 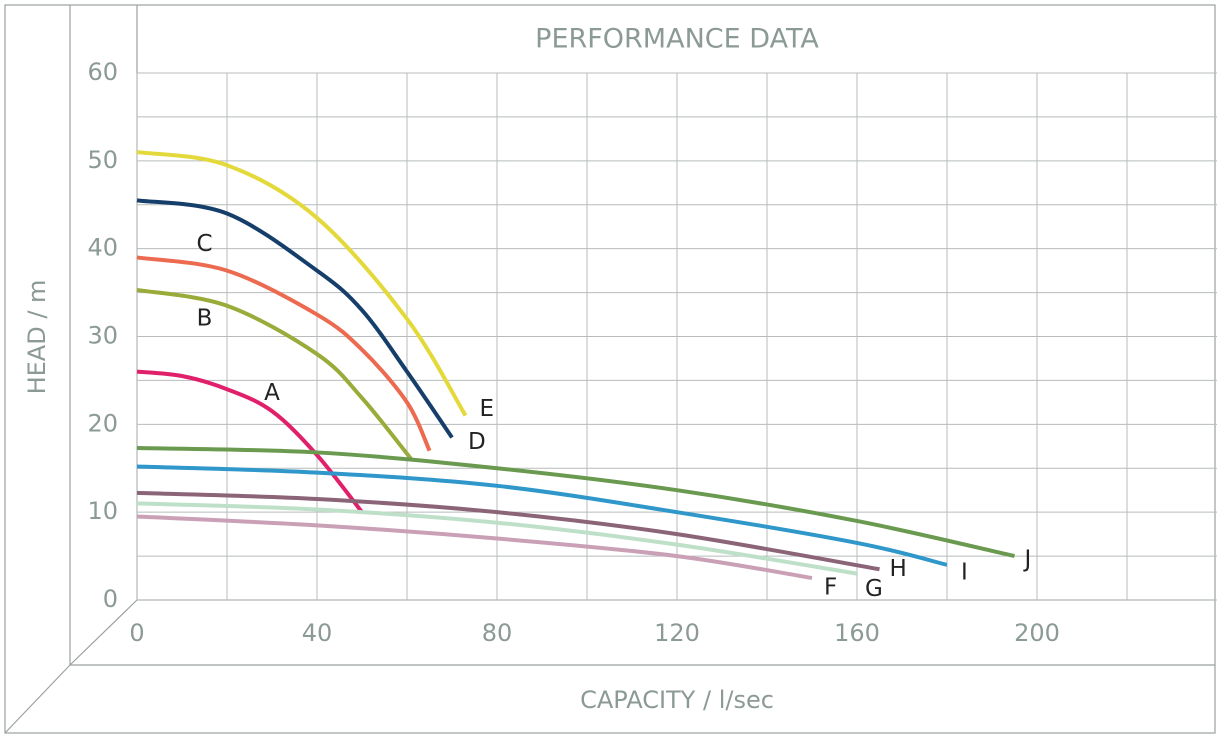 I want to click on y-axis-label: HEAD / m, so click(x=37, y=337).